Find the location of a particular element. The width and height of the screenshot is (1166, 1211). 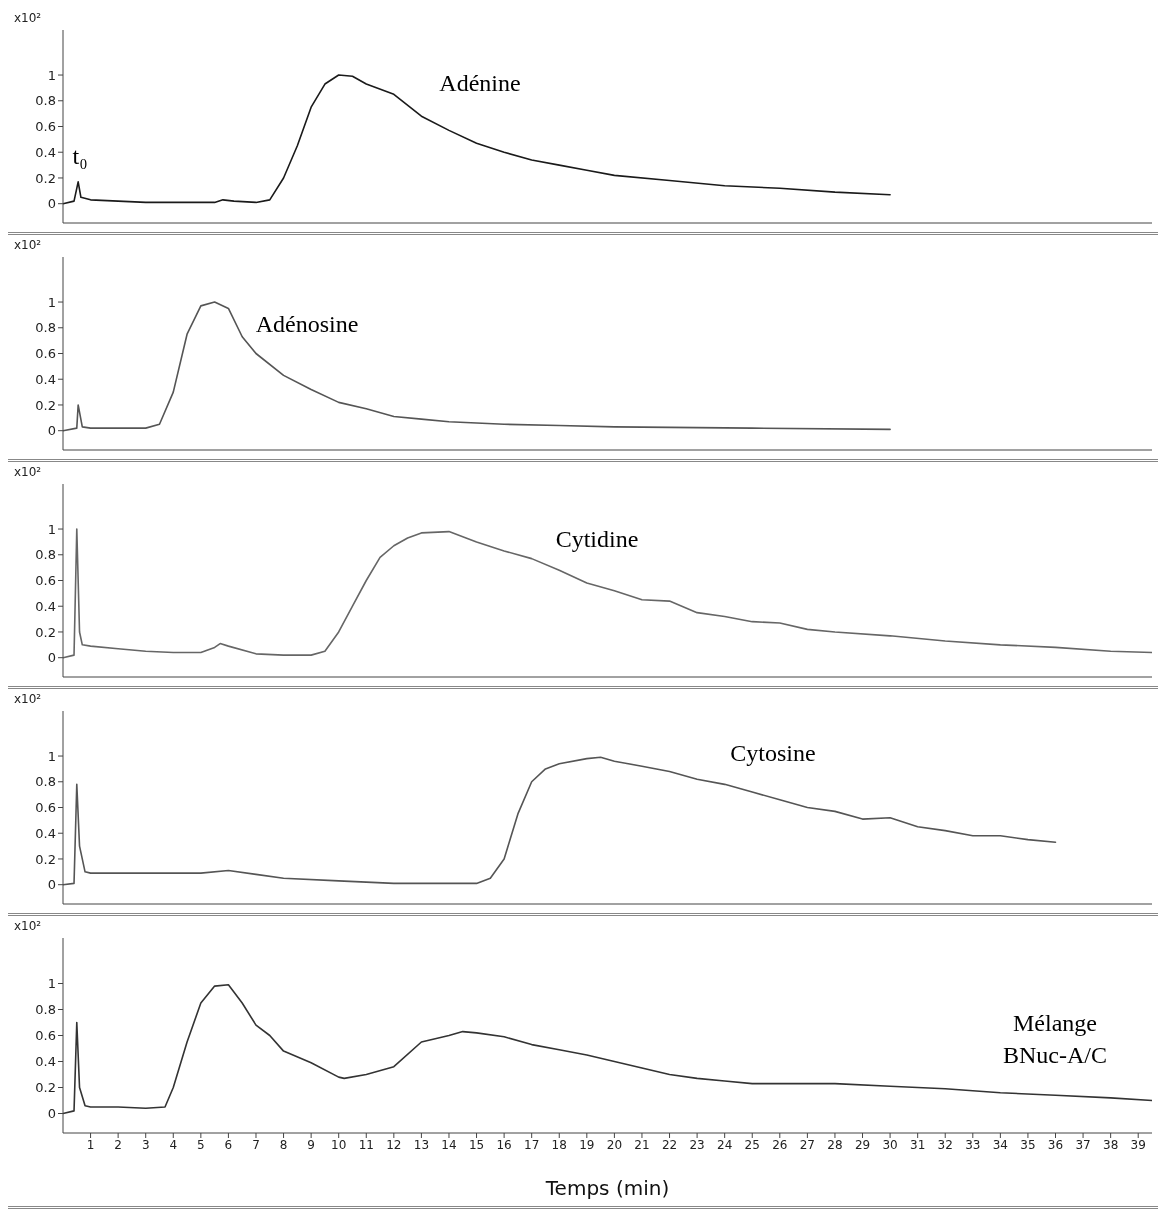

x-tick-label: 23 is located at coordinates (697, 1144).